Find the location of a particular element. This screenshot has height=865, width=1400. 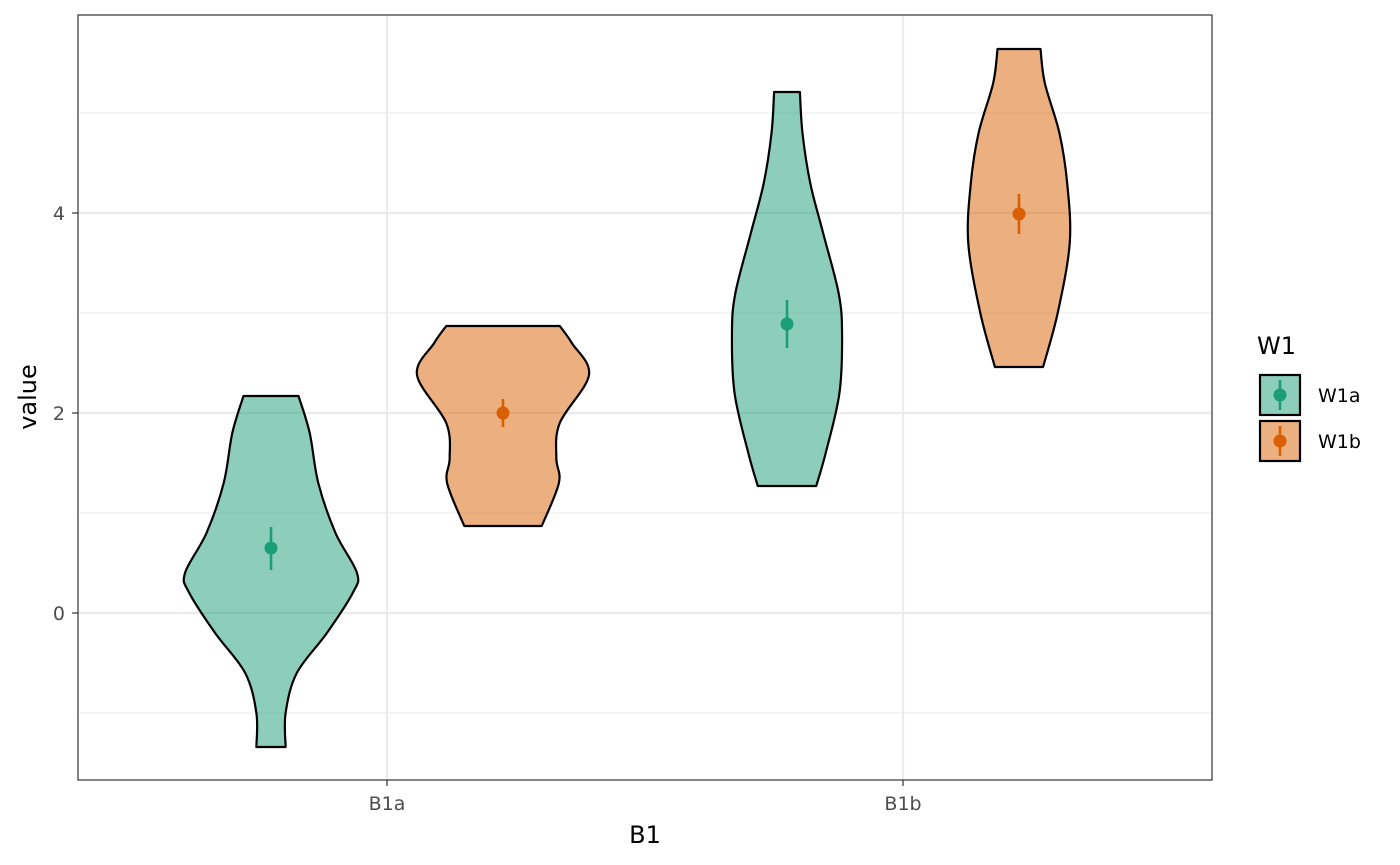

legend: W1 W1a W1b is located at coordinates (1309, 397).